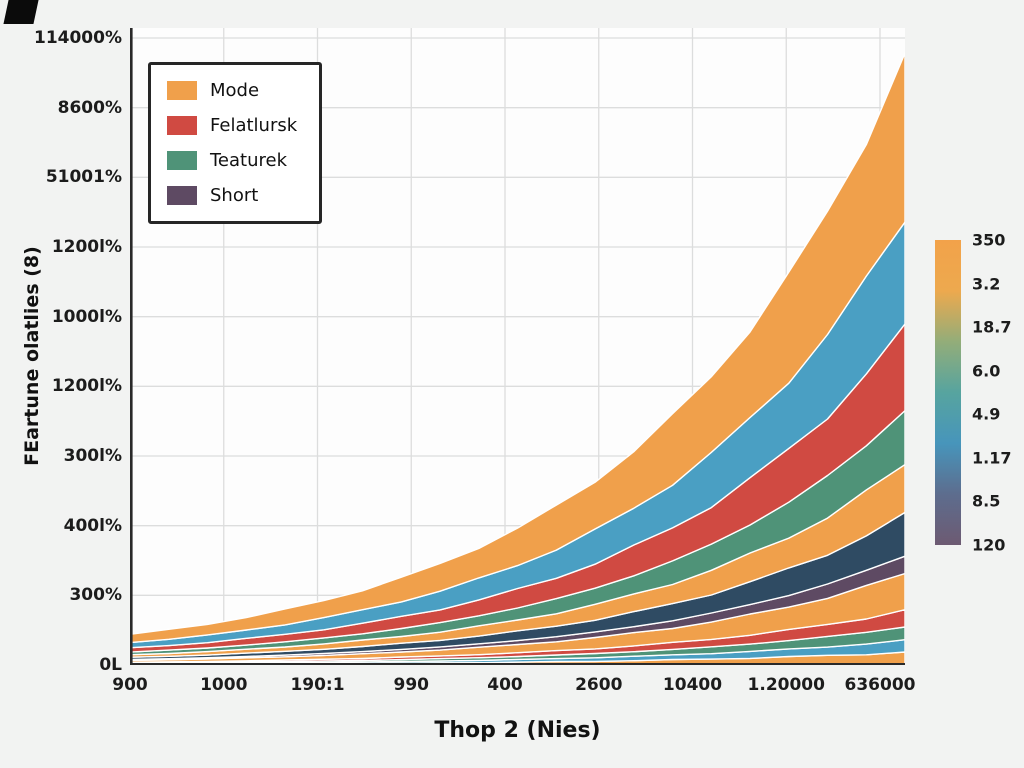 This screenshot has height=768, width=1024. What do you see at coordinates (992, 327) in the screenshot?
I see `colorbar-label: 18.7` at bounding box center [992, 327].